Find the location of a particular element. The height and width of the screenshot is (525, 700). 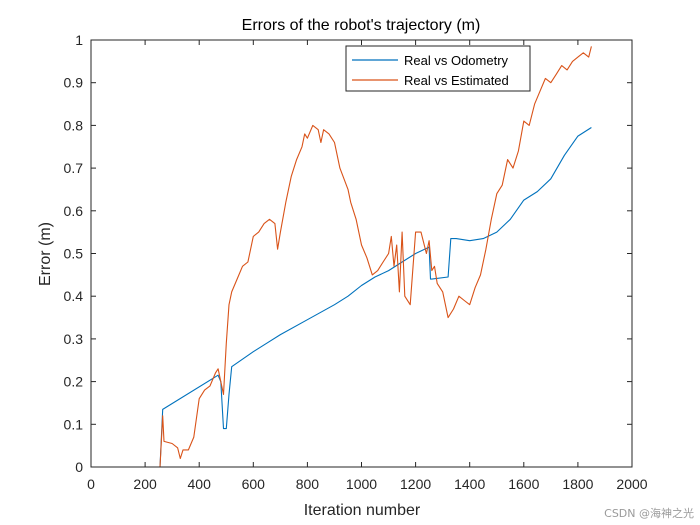

x-tick-label: 800 is located at coordinates (308, 484).